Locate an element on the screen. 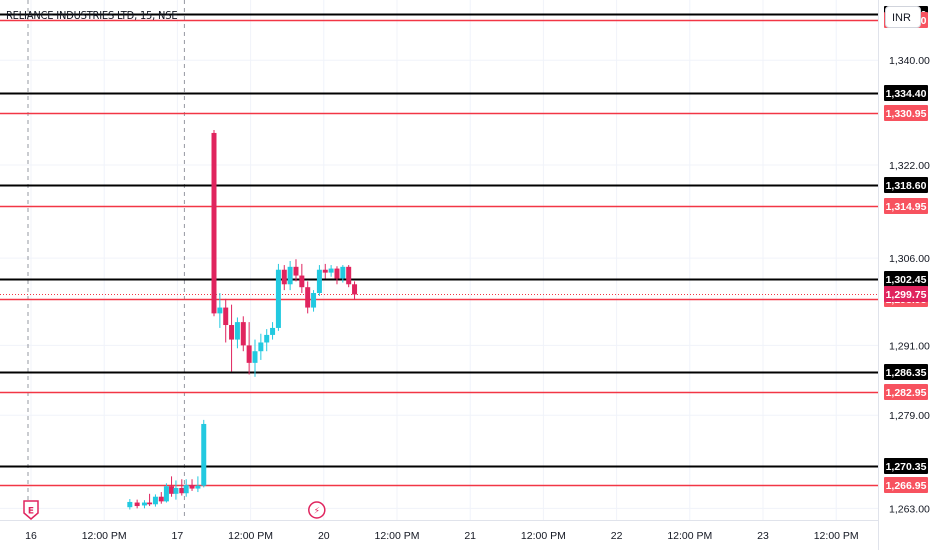 The height and width of the screenshot is (550, 932). event-markers: E ⚡ is located at coordinates (174, 510).